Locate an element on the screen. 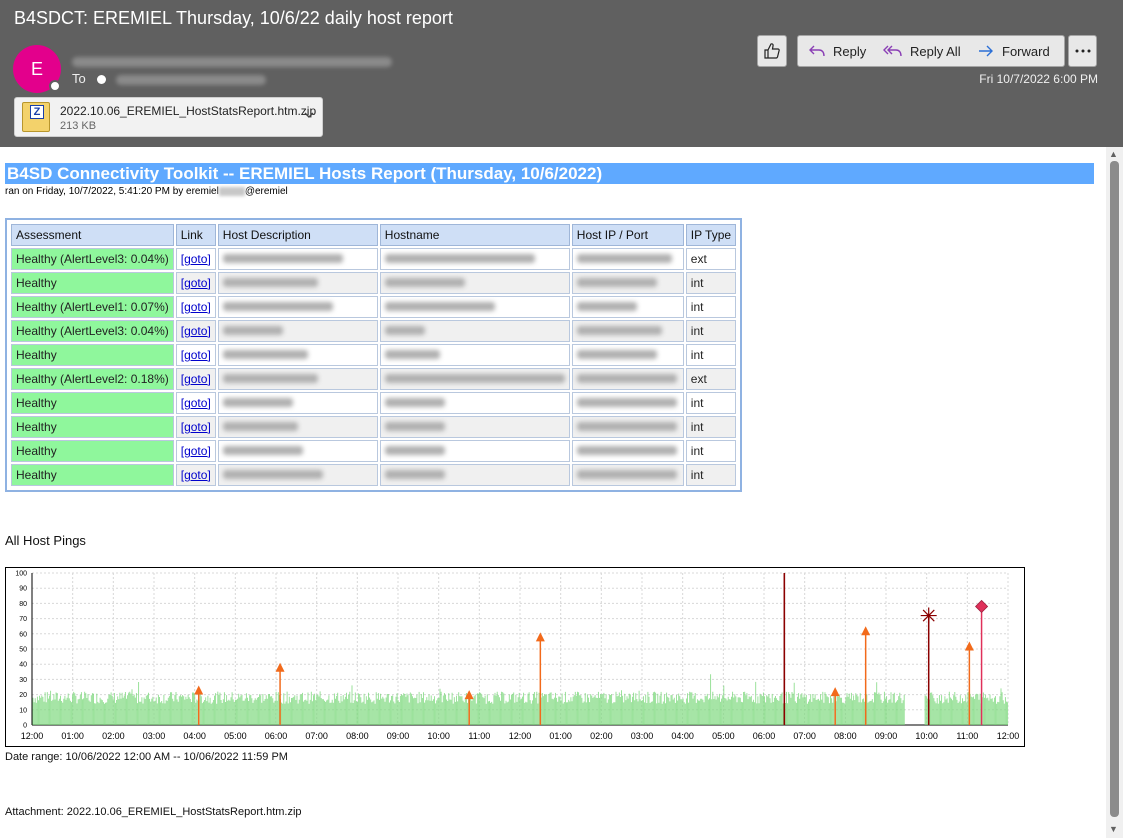 Image resolution: width=1123 pixels, height=838 pixels. y-tick-label: 80 is located at coordinates (23, 604).